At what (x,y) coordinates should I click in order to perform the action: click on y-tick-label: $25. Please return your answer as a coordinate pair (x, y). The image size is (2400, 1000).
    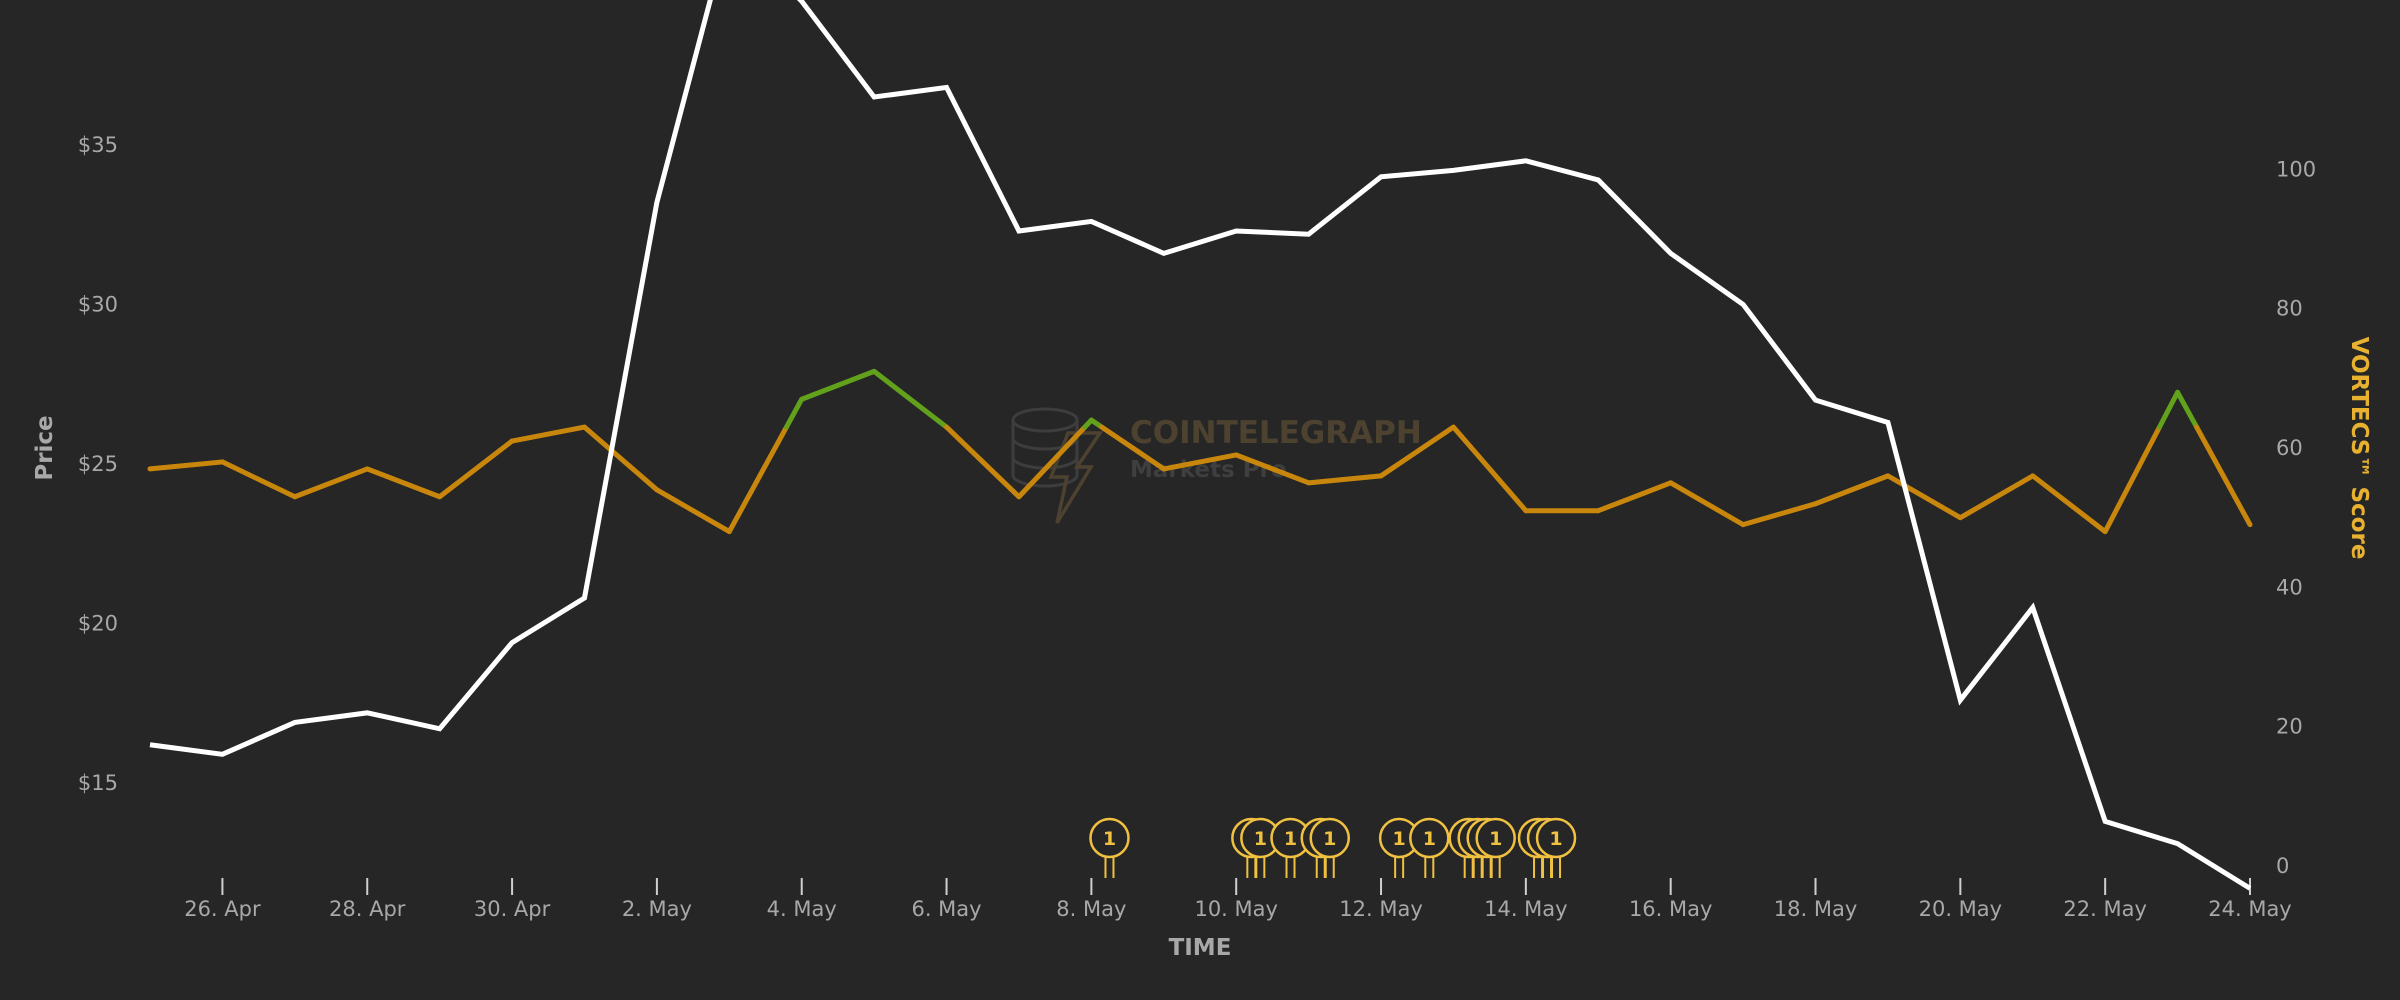
    Looking at the image, I should click on (98, 464).